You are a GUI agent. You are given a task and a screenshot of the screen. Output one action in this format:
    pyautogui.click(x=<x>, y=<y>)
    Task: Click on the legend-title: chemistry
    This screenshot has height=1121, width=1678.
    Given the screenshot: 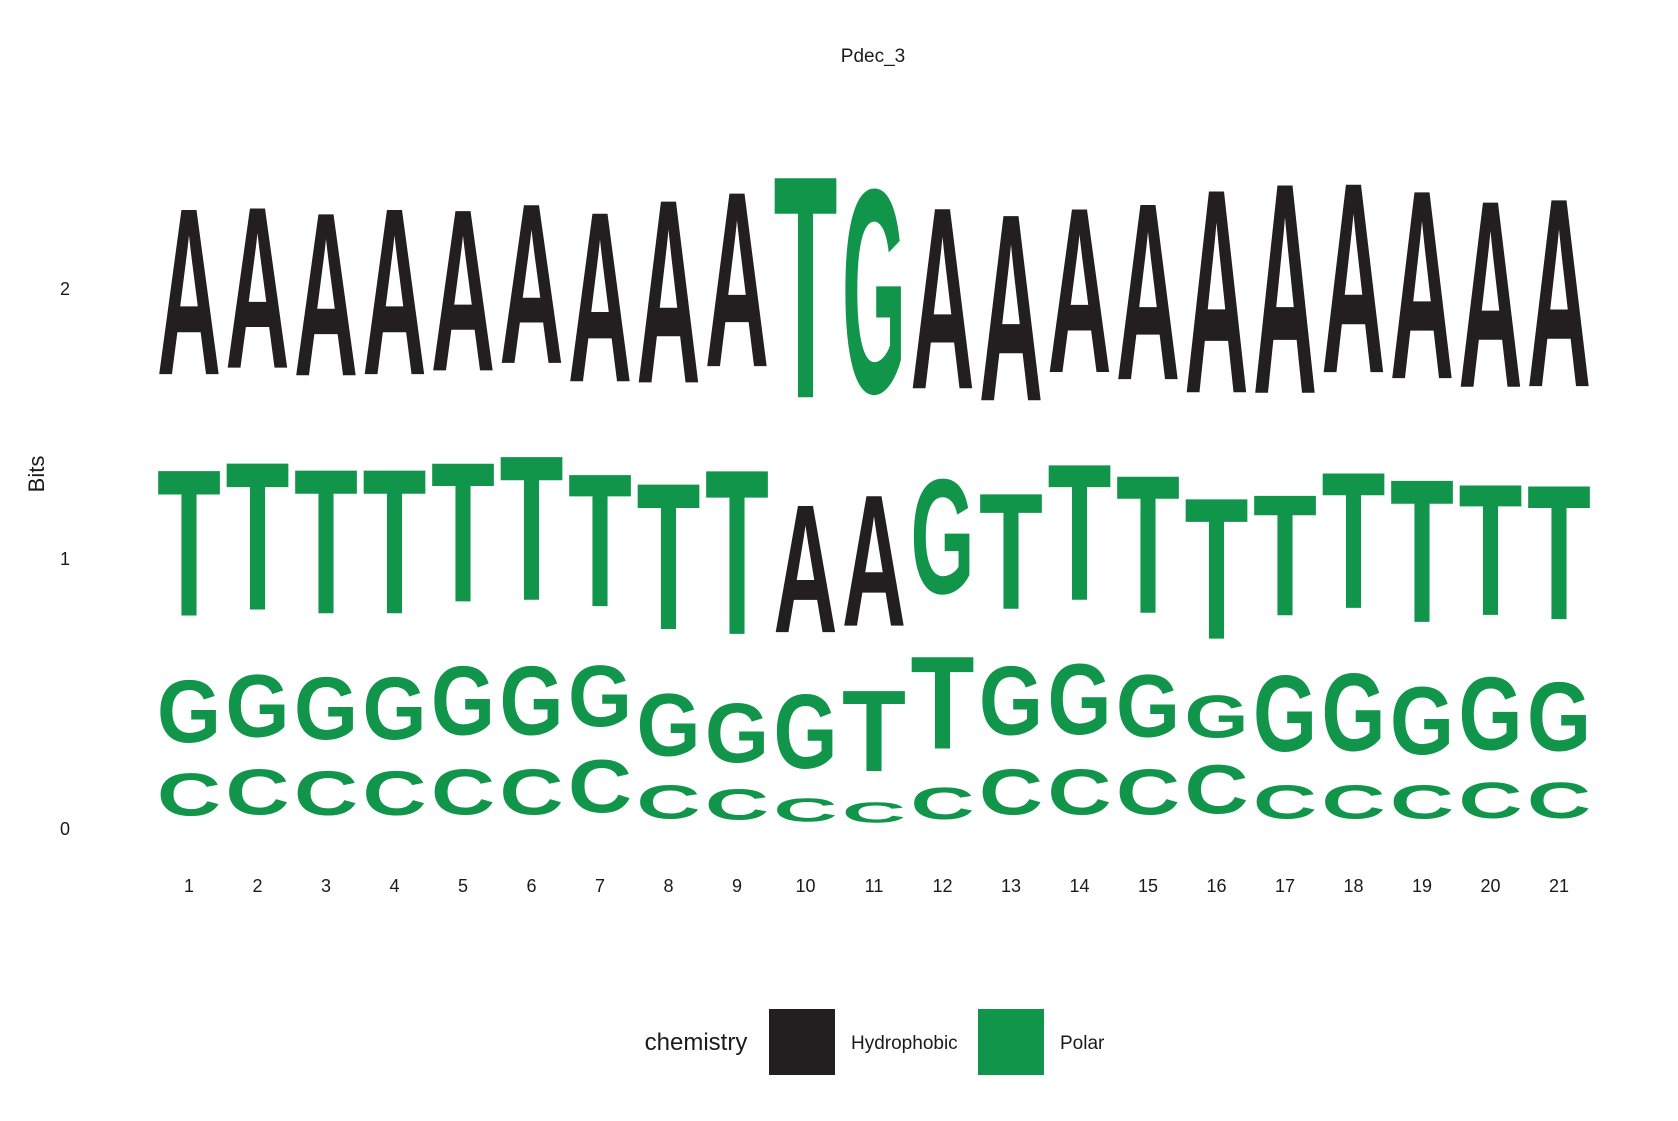 What is the action you would take?
    pyautogui.click(x=696, y=1042)
    